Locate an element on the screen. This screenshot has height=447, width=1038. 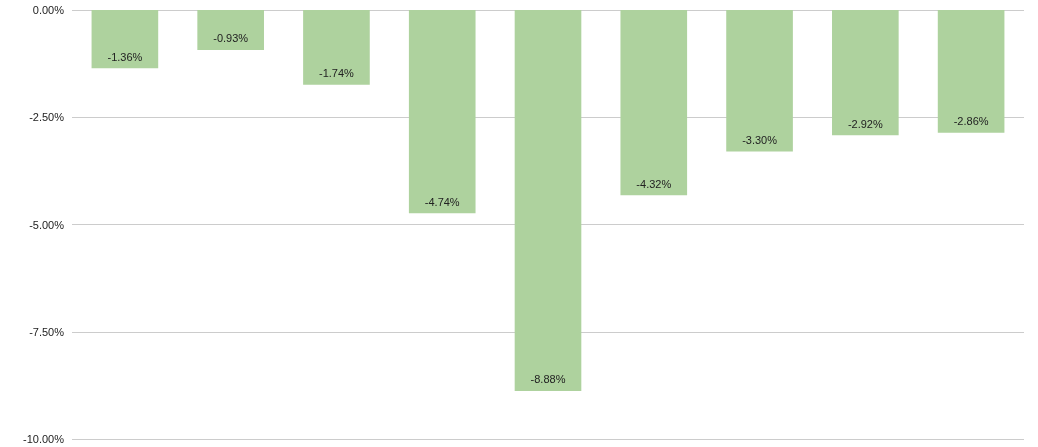
y-tick-label: 0.00% is located at coordinates (48, 10).